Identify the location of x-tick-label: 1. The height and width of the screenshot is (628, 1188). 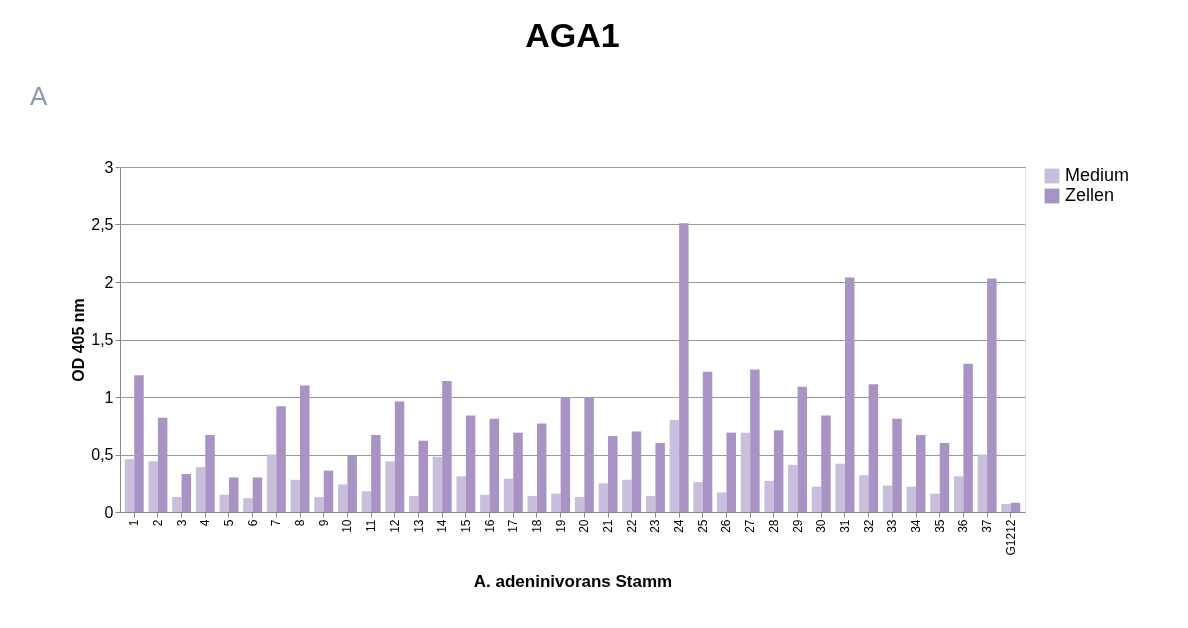
(134, 523).